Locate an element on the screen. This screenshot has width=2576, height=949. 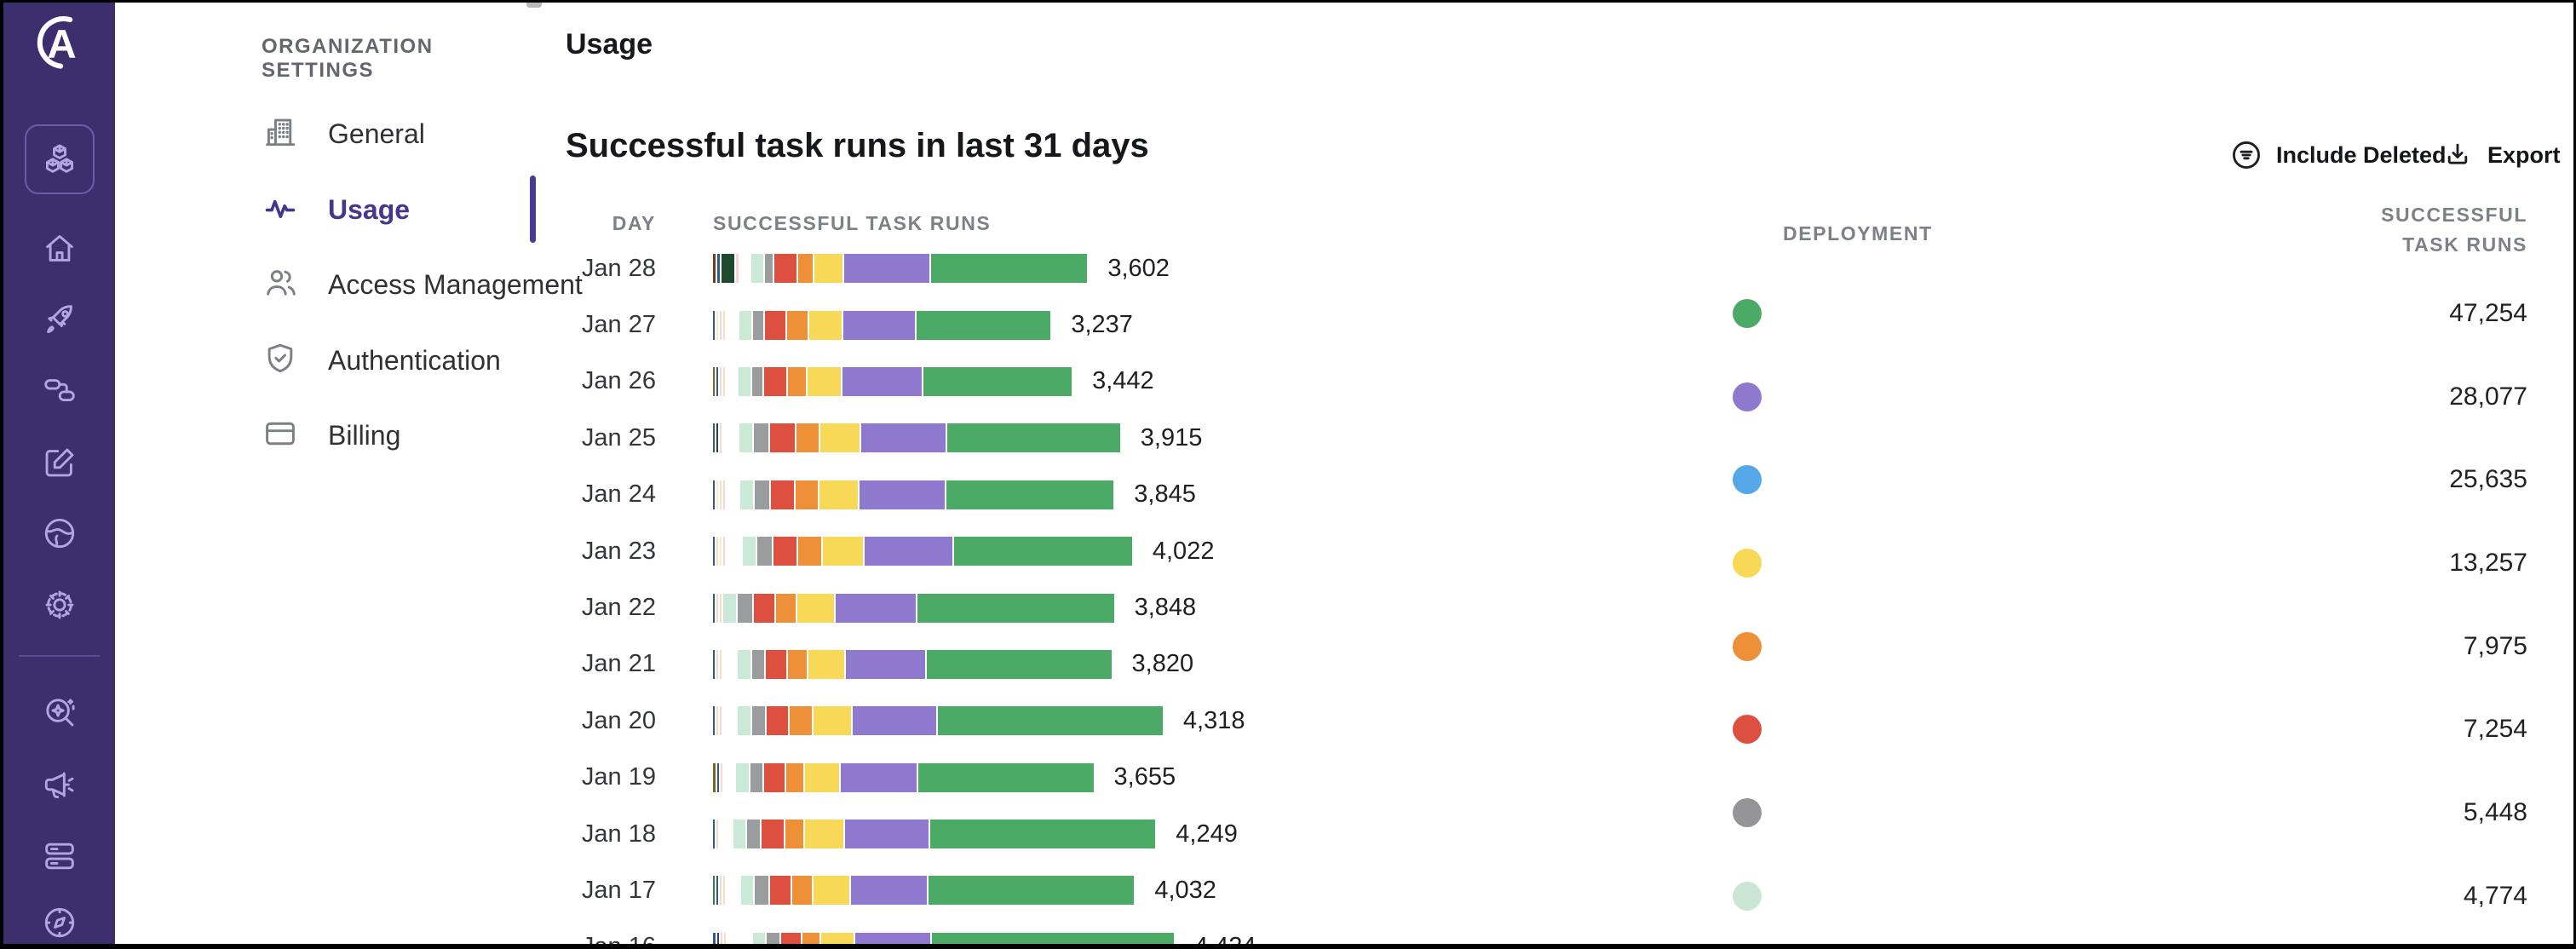
filter-circle-icon is located at coordinates (2247, 155).